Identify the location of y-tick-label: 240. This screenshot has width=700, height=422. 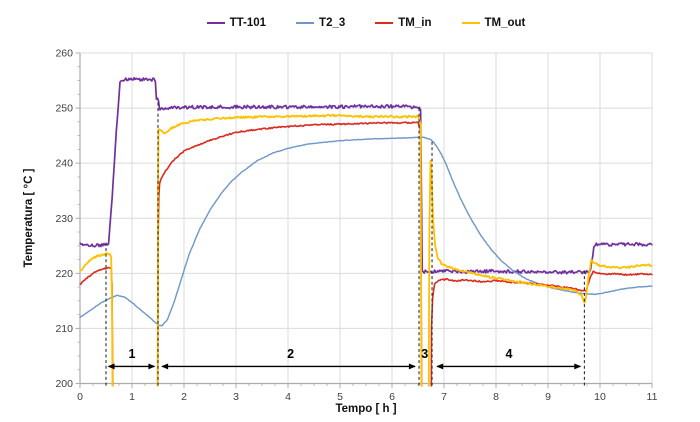
(64, 164).